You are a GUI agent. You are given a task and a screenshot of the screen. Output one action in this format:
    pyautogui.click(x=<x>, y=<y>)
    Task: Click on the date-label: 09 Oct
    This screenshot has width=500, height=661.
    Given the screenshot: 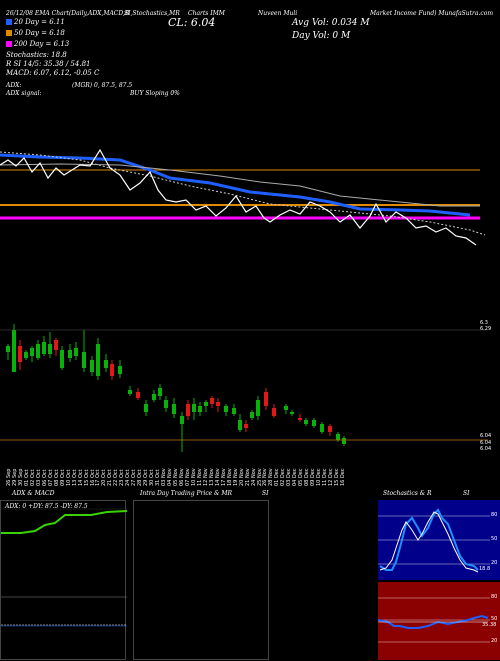 What is the action you would take?
    pyautogui.click(x=62, y=477)
    